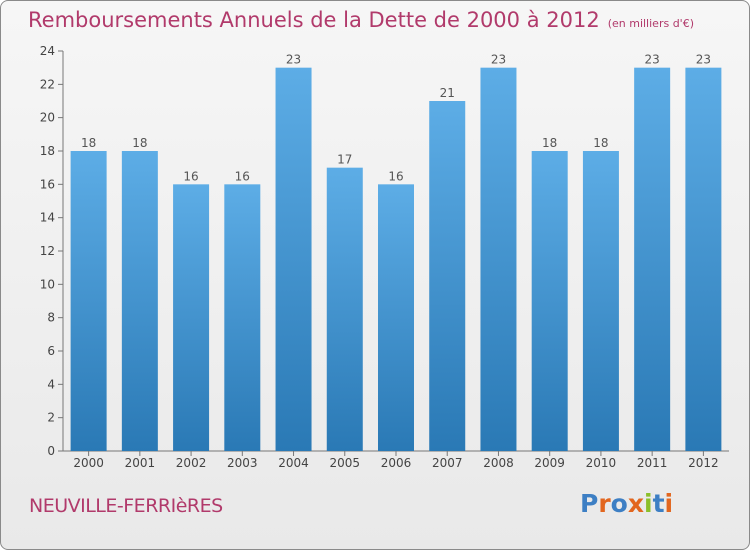 This screenshot has height=550, width=750. What do you see at coordinates (47, 84) in the screenshot?
I see `y-tick-label: 22` at bounding box center [47, 84].